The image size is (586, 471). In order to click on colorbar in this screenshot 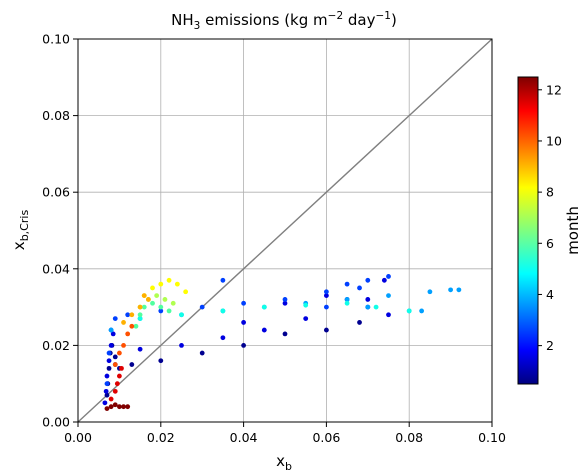, I will do `click(528, 230)`.